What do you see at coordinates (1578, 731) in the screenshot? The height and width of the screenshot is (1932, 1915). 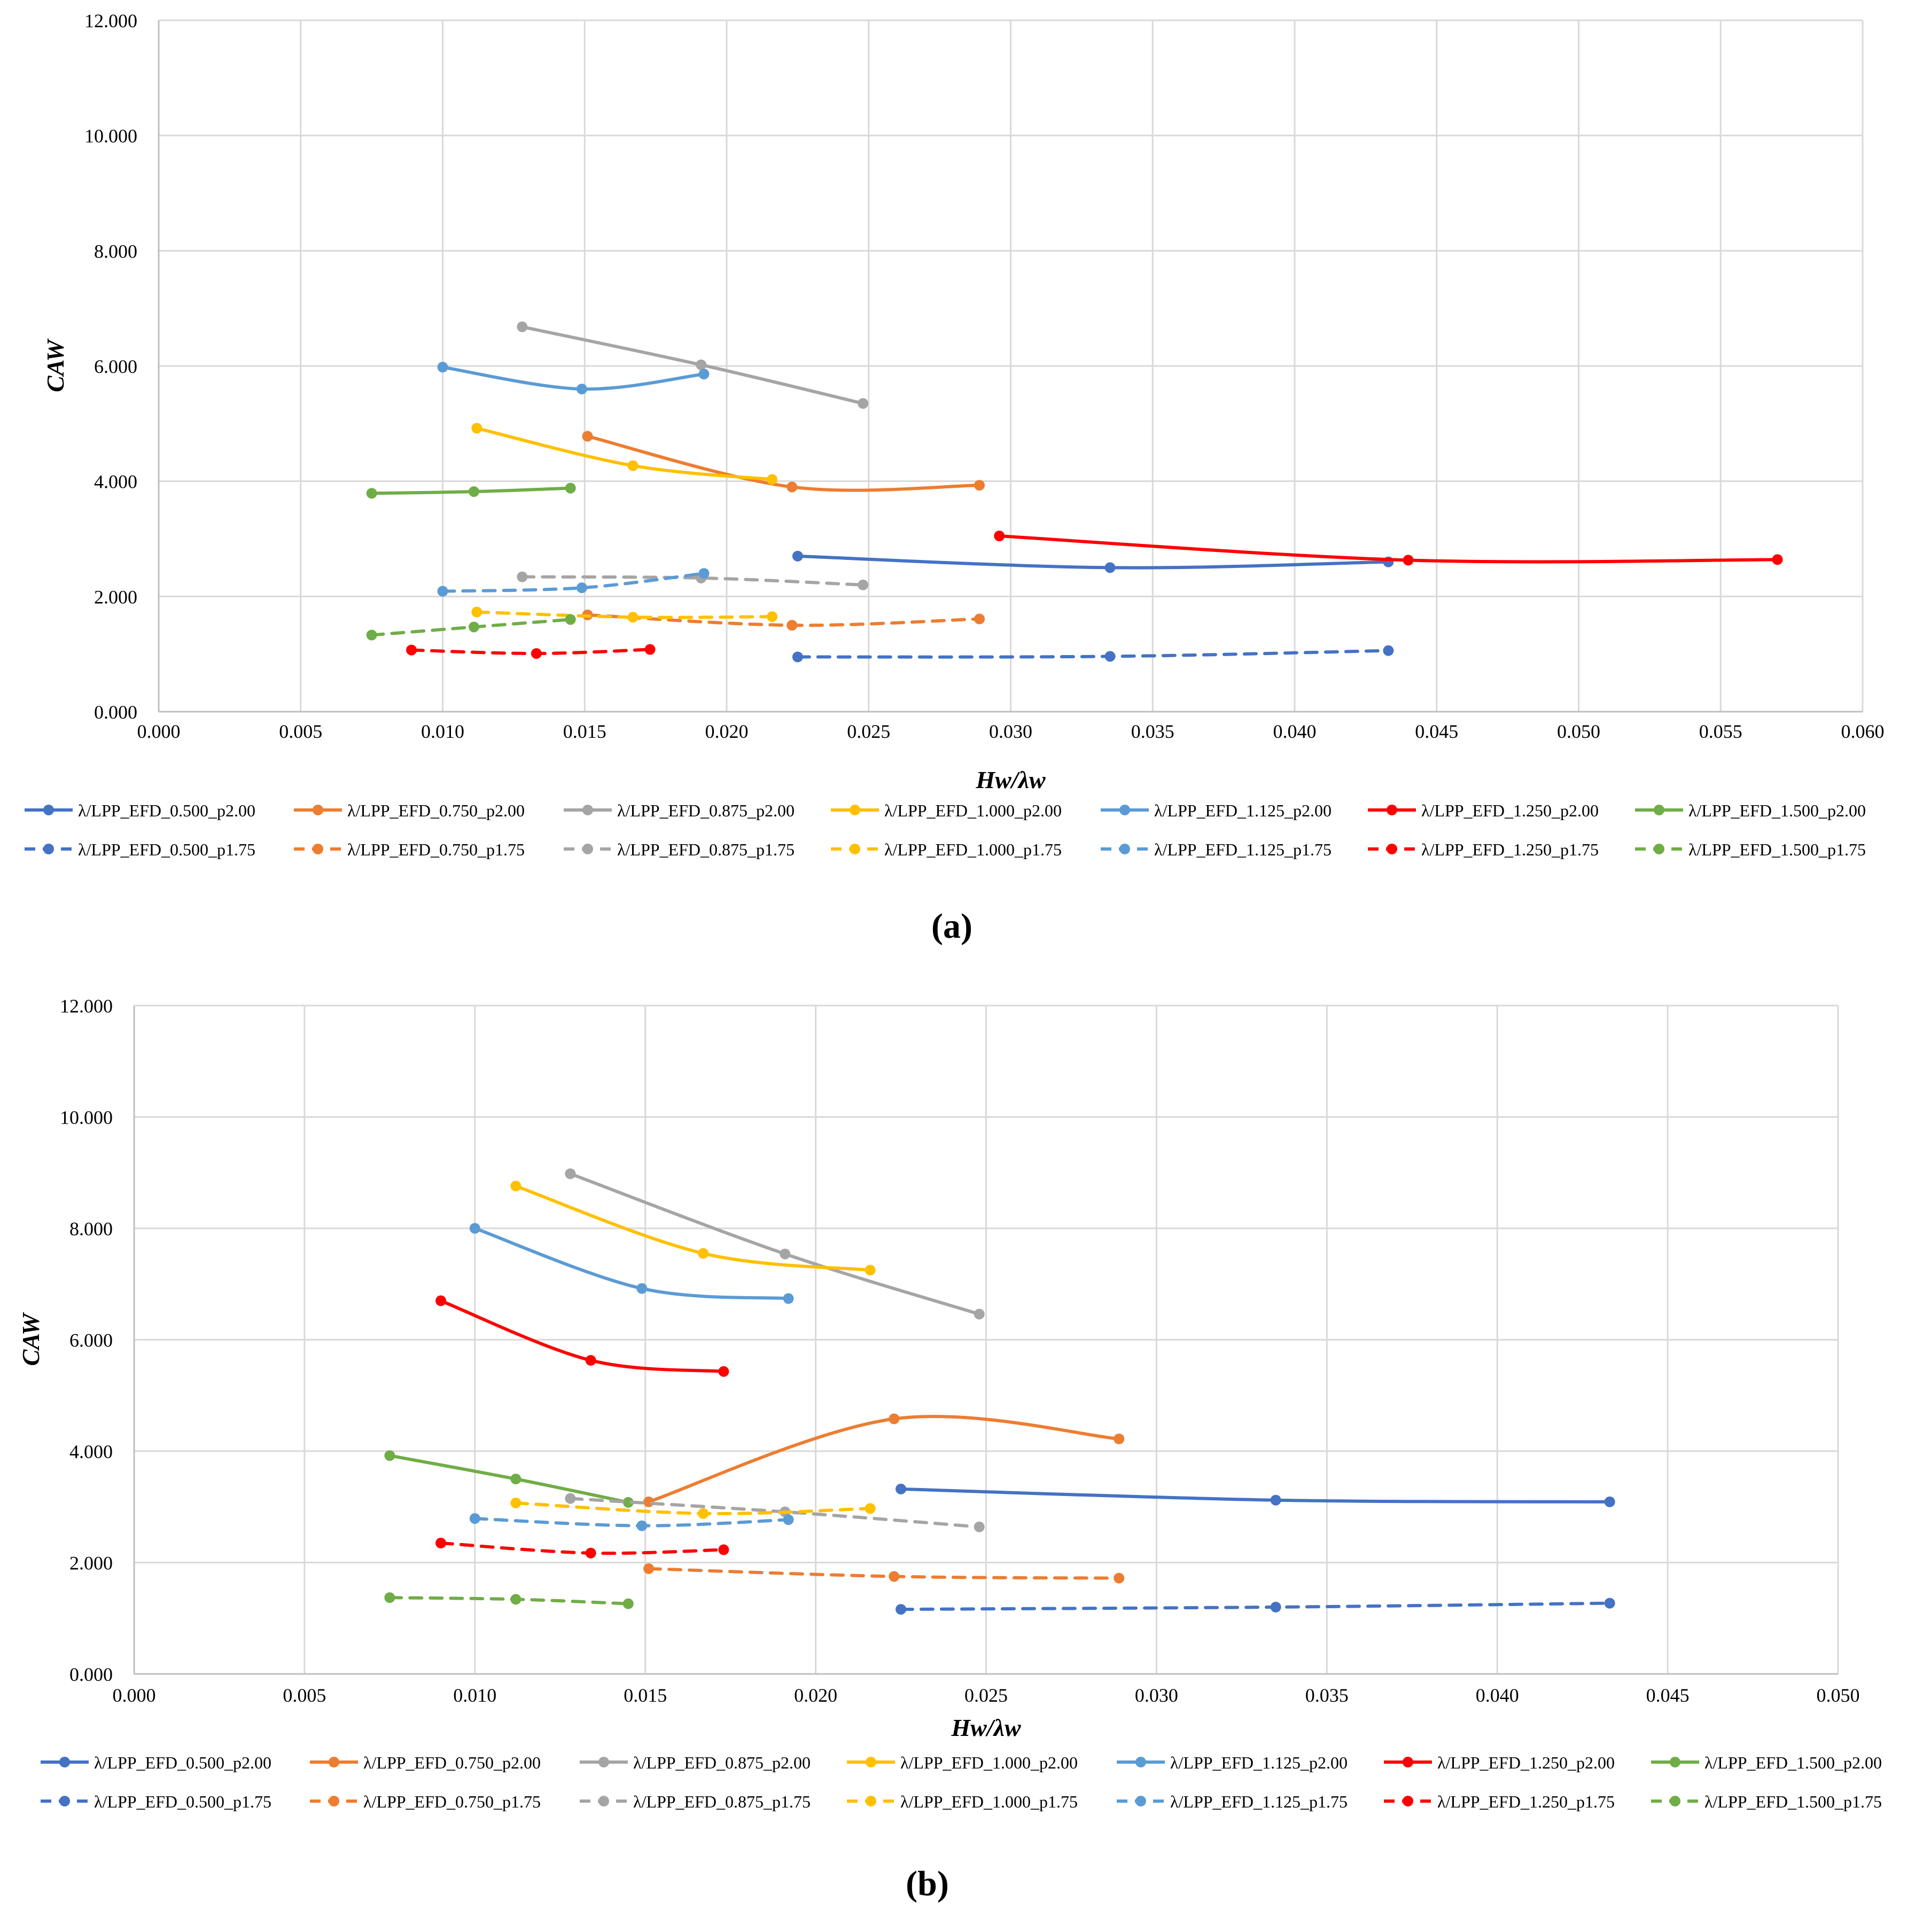 I see `x-tick-label: 0.050` at bounding box center [1578, 731].